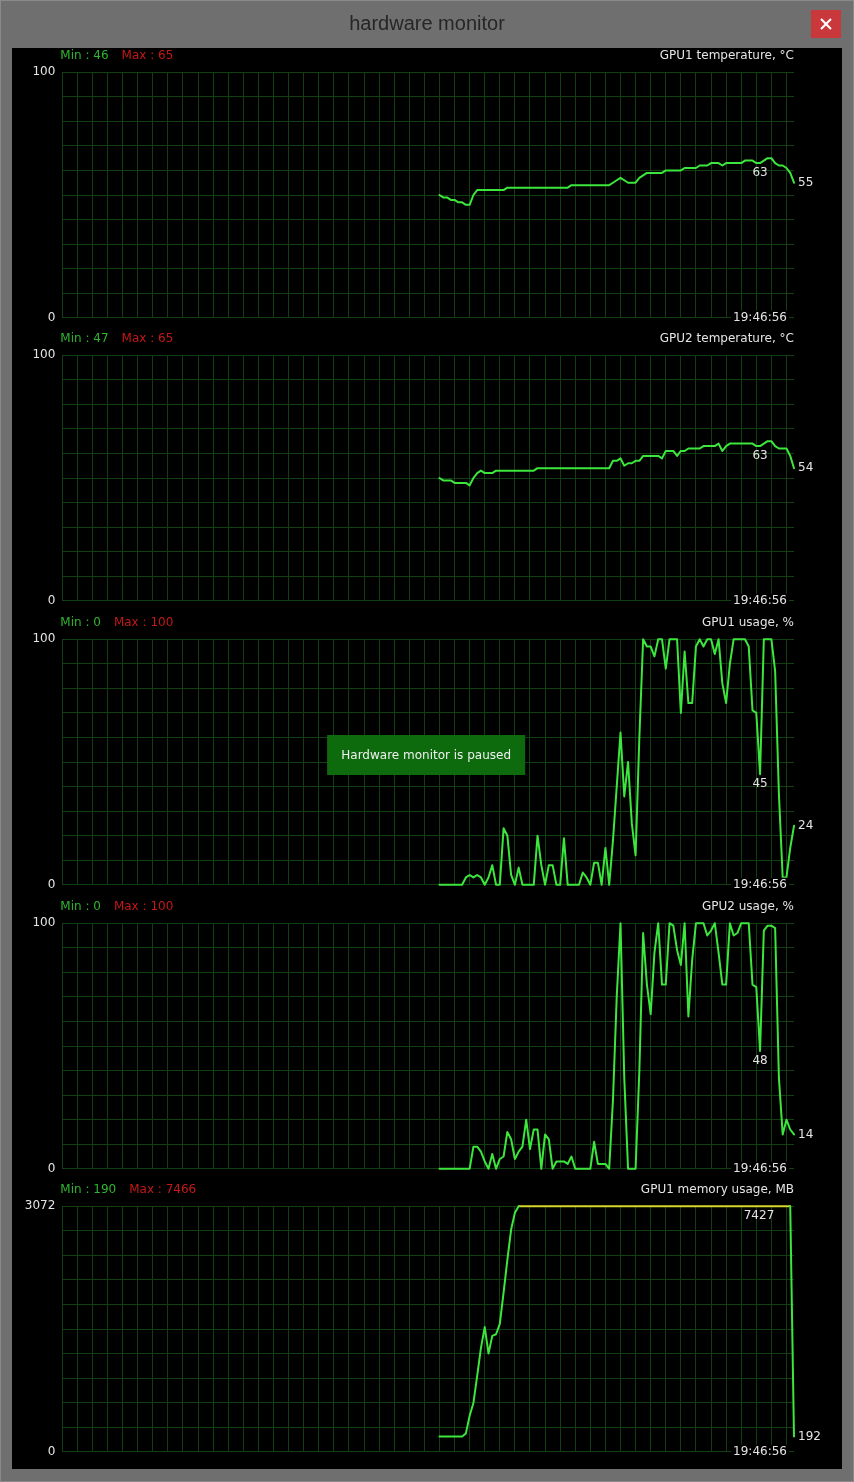 The image size is (854, 1482). What do you see at coordinates (760, 783) in the screenshot?
I see `data-label: 45` at bounding box center [760, 783].